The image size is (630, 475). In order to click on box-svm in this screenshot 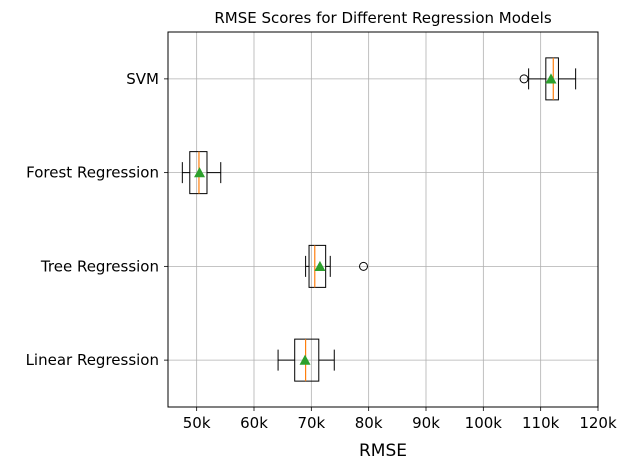, I will do `click(548, 79)`.